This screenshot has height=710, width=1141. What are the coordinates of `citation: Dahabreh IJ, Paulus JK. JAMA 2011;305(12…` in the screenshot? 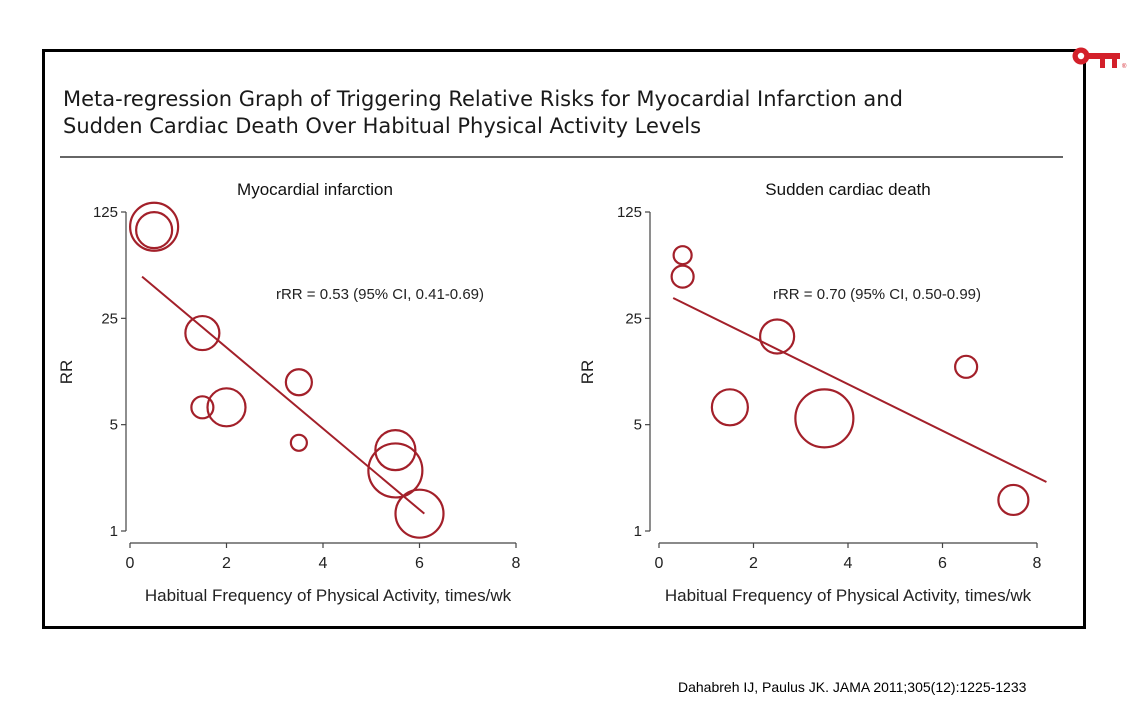 It's located at (852, 687).